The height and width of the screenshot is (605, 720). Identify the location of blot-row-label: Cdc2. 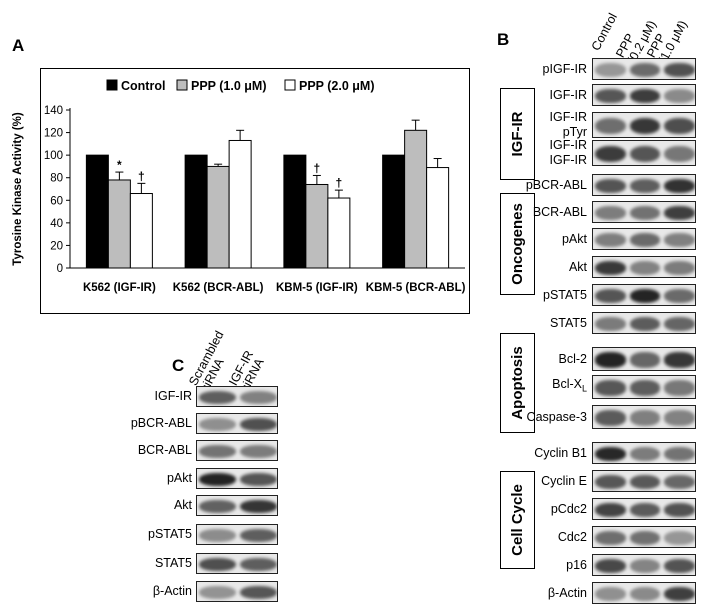
(572, 536).